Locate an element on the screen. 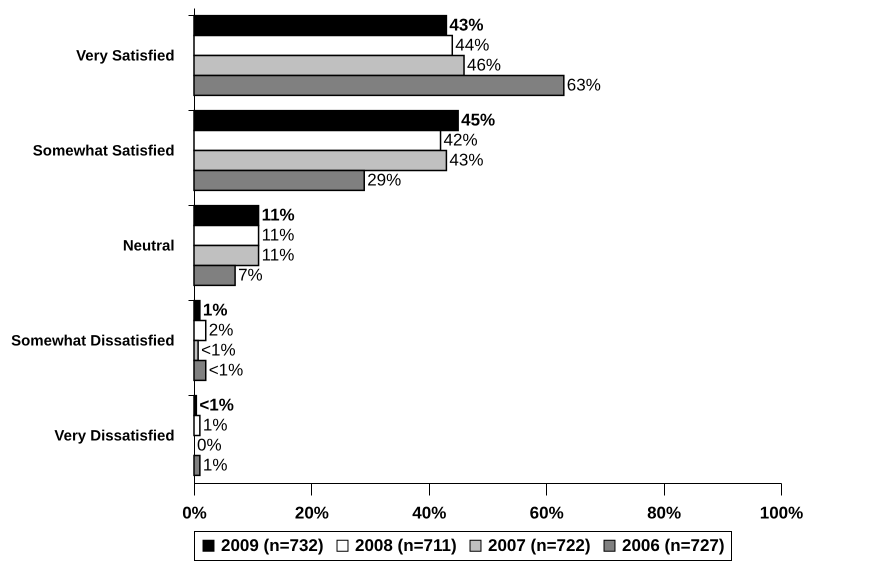  data-label: 45% is located at coordinates (478, 120).